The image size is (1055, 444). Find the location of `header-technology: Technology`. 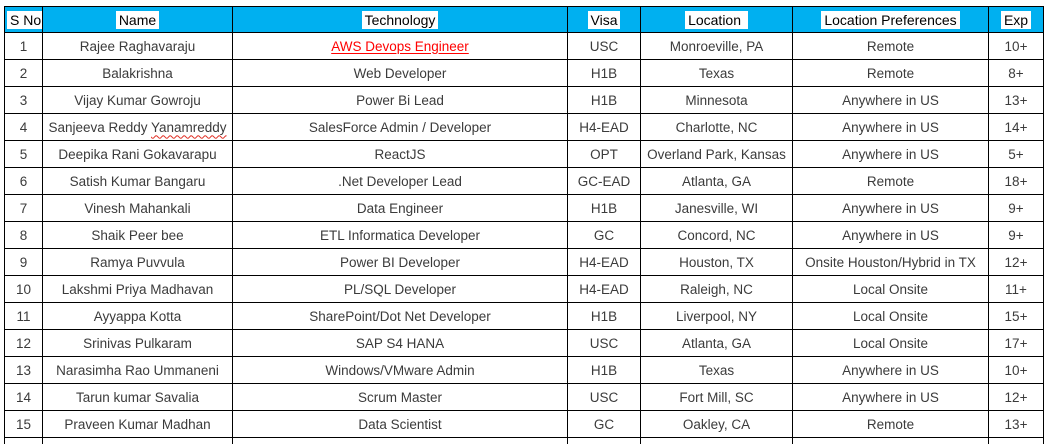

header-technology: Technology is located at coordinates (400, 20).